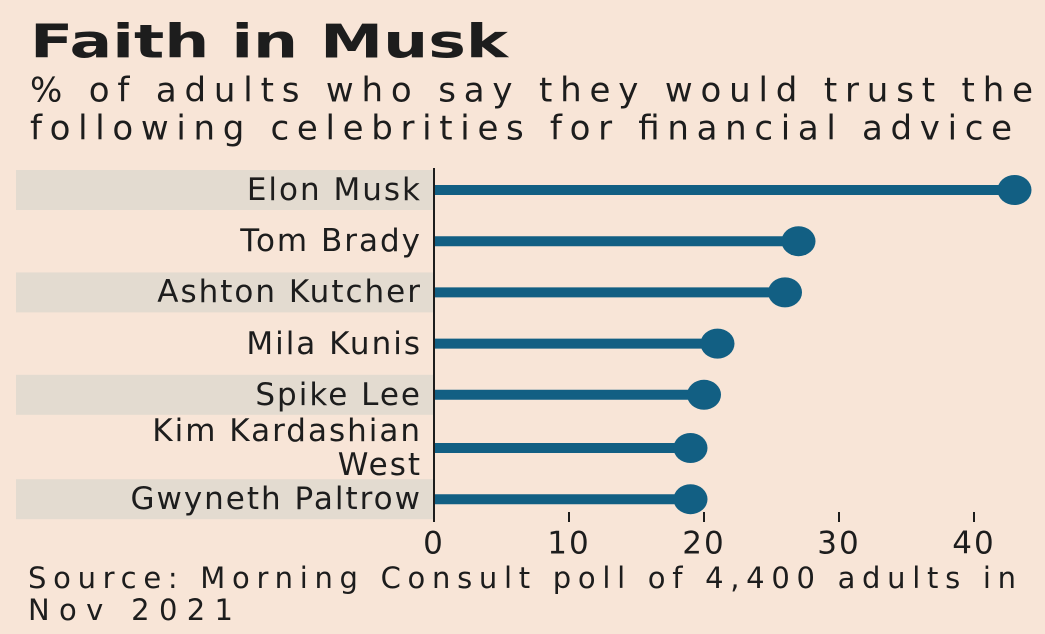 This screenshot has width=1045, height=634. Describe the element at coordinates (270, 42) in the screenshot. I see `chart-title: Faith in Musk` at that location.